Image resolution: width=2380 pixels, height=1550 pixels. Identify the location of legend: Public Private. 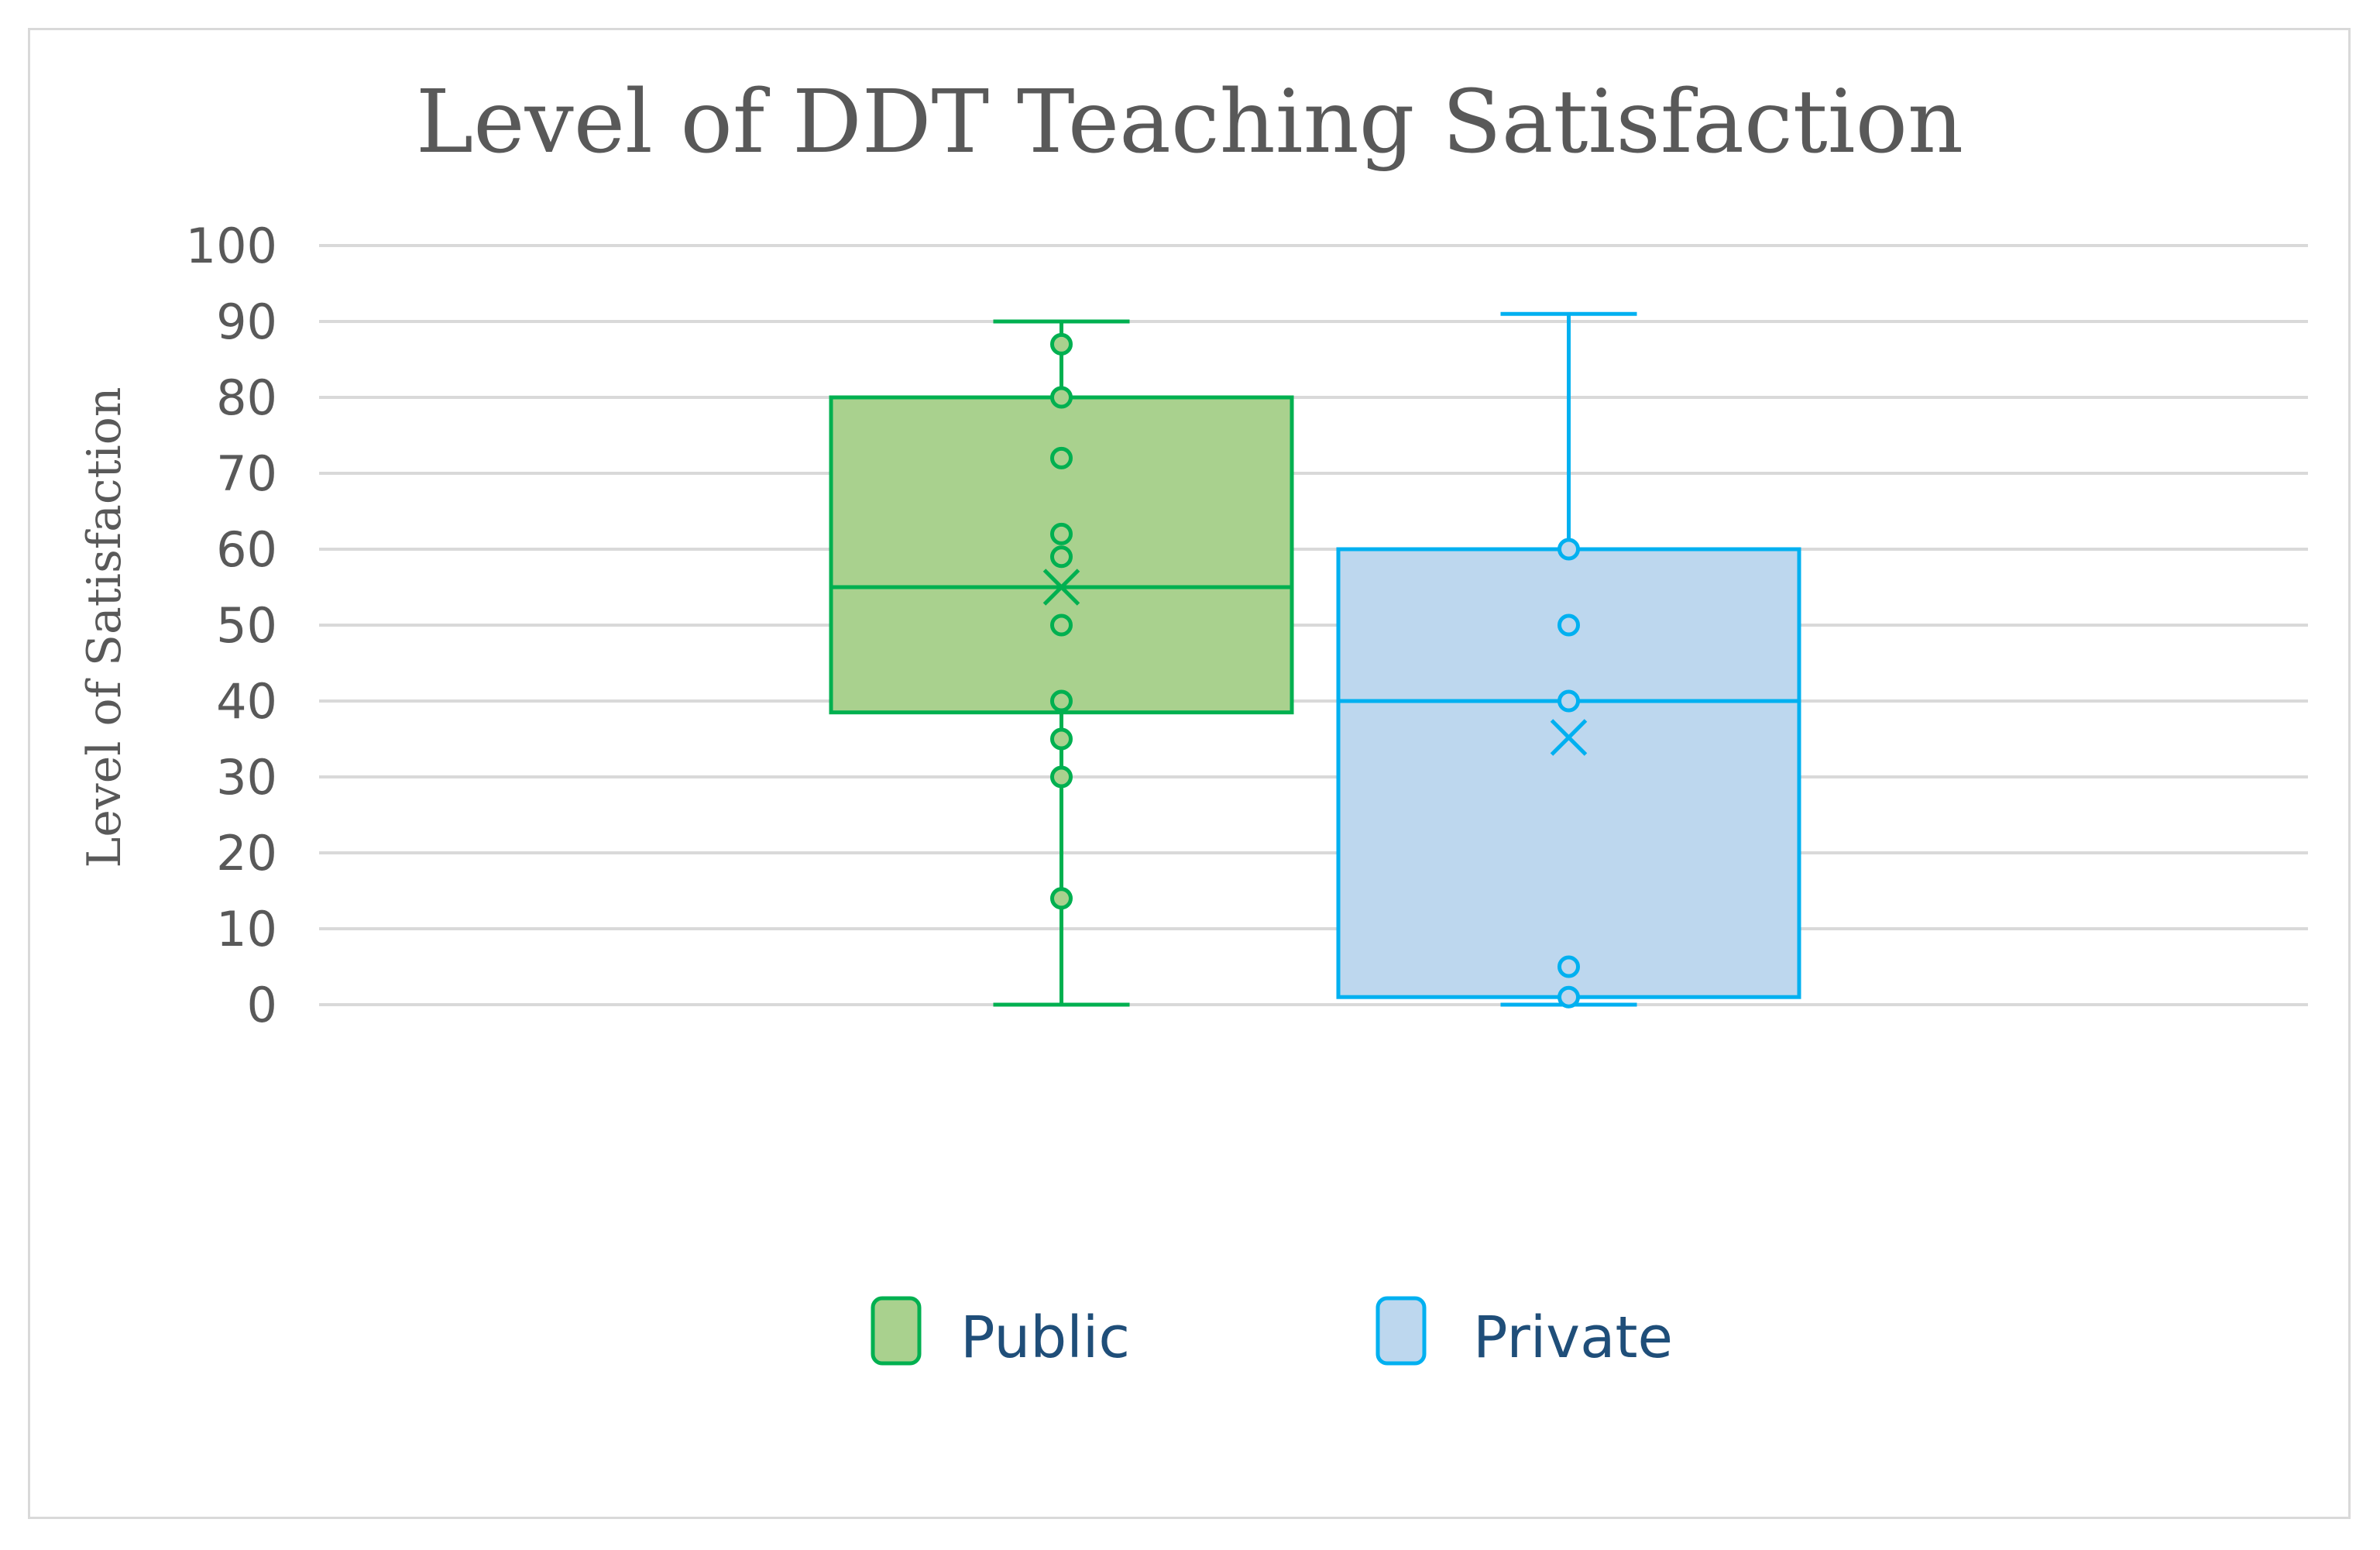
(1272, 1333).